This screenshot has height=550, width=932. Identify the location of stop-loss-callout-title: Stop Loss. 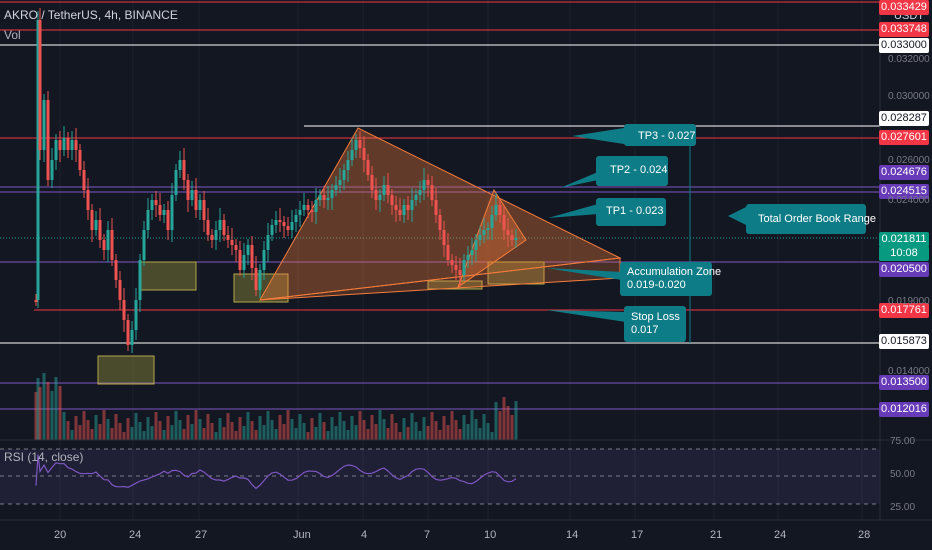
(655, 317).